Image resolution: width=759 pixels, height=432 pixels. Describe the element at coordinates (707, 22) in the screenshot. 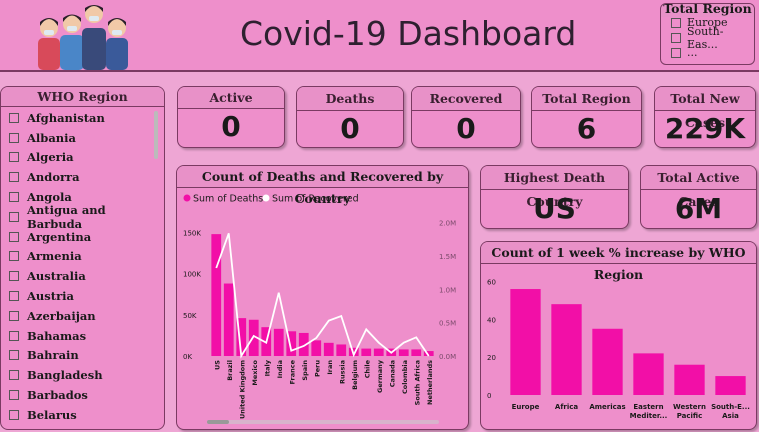

I see `slicer-option: Europe` at that location.